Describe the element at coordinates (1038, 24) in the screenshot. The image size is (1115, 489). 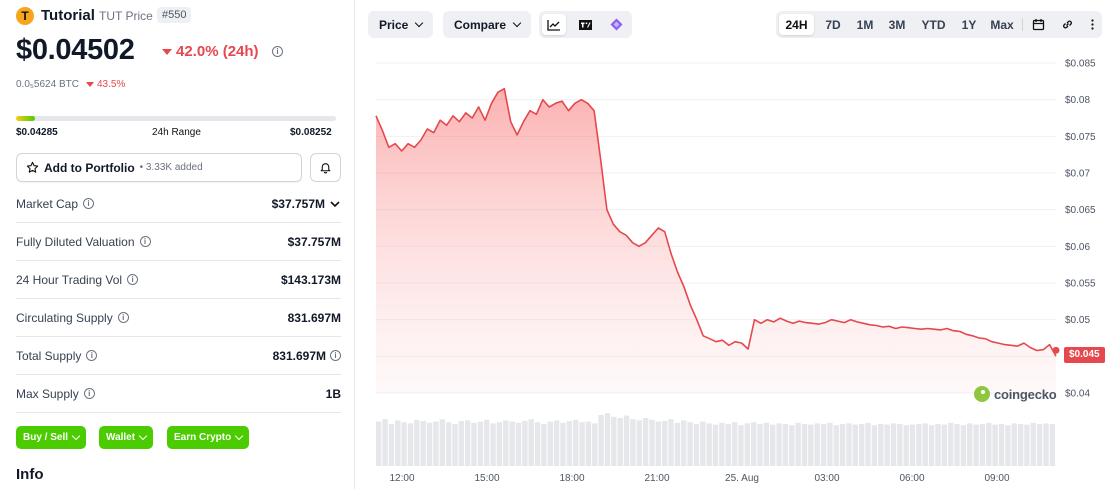
I see `calendar-button` at that location.